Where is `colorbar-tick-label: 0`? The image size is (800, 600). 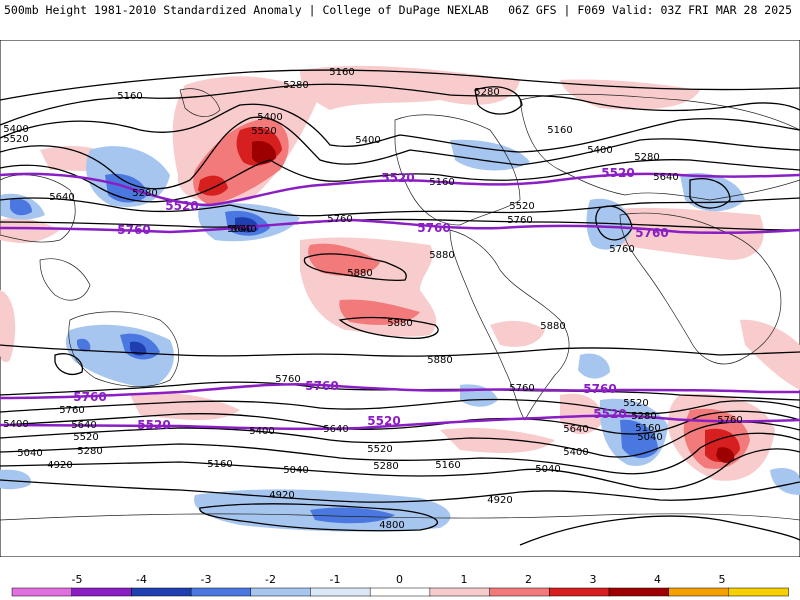 colorbar-tick-label: 0 is located at coordinates (399, 579).